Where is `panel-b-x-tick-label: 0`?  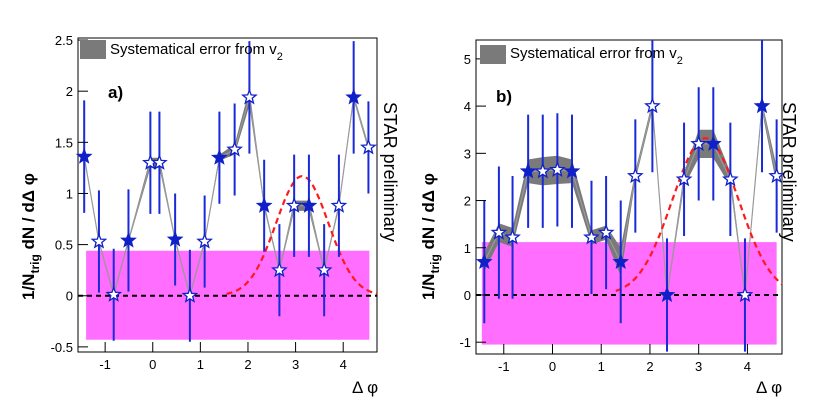
panel-b-x-tick-label: 0 is located at coordinates (552, 366).